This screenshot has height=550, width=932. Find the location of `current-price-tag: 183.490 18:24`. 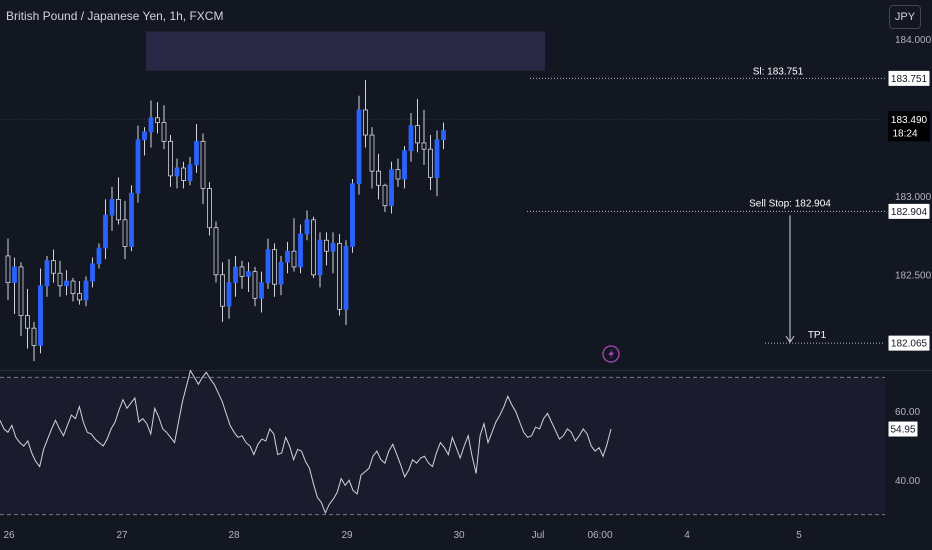

current-price-tag: 183.490 18:24 is located at coordinates (909, 126).